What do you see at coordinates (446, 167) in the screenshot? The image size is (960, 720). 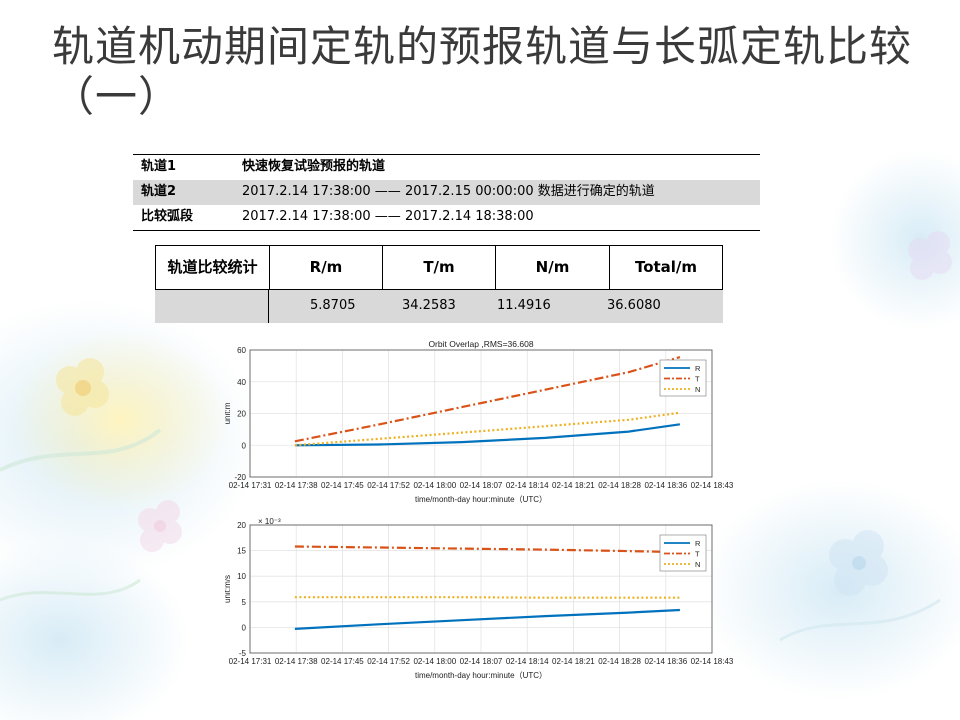 I see `table-row: 轨道1 快速恢复试验预报的轨道` at bounding box center [446, 167].